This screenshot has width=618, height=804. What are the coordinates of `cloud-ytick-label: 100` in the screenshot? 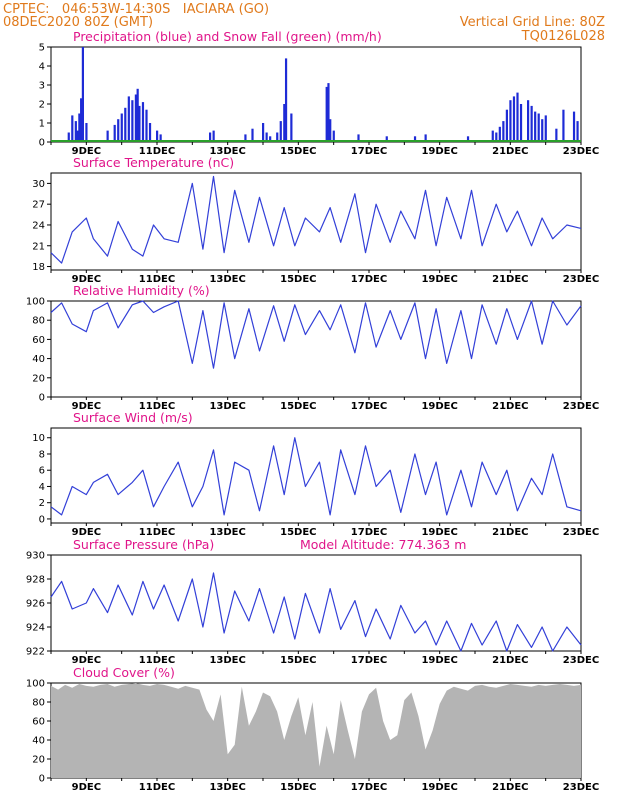 It's located at (35, 684).